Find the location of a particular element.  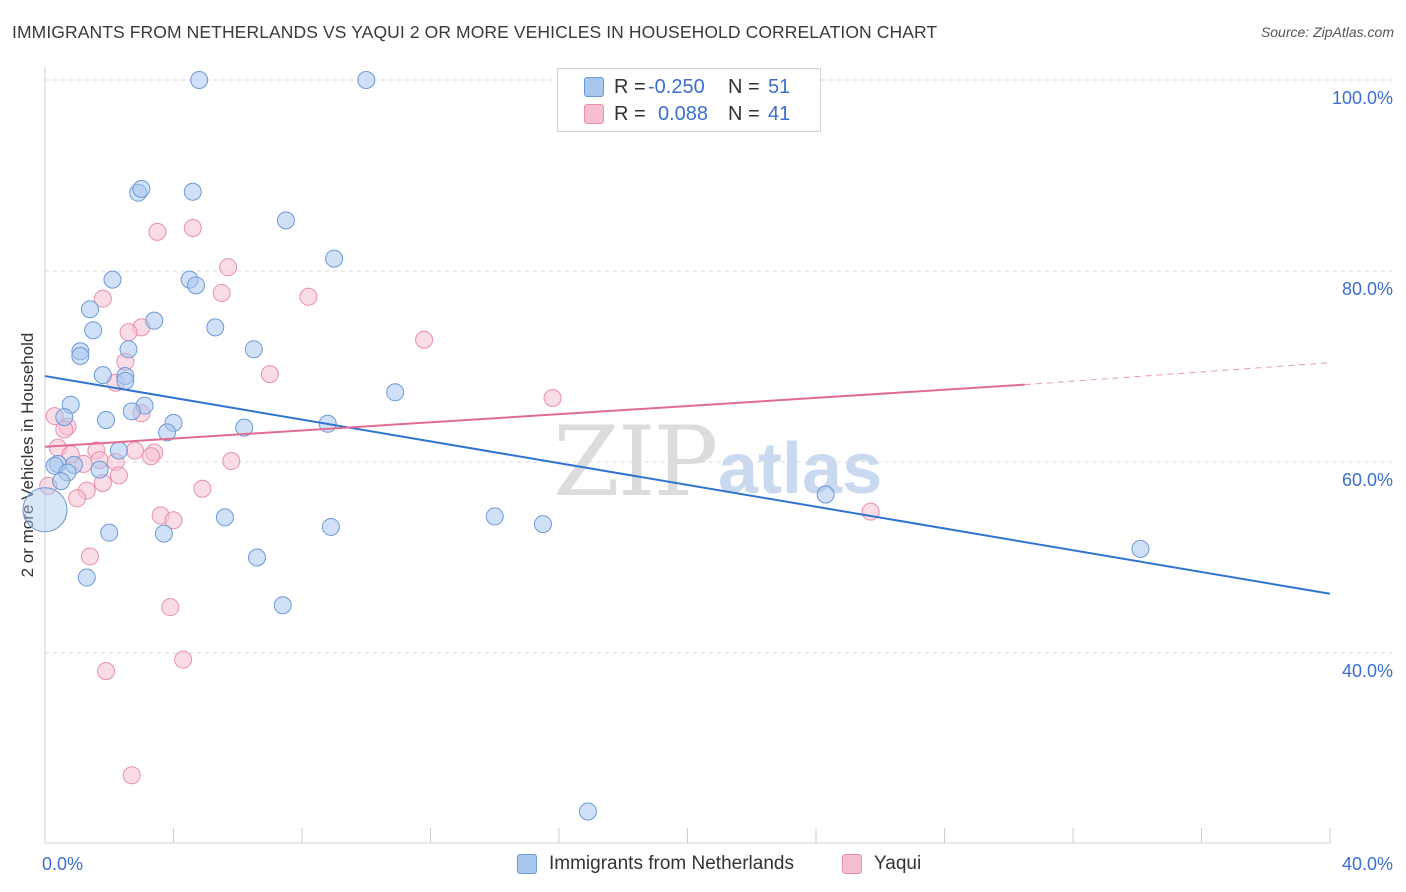

legend-swatch-blue is located at coordinates (594, 87).